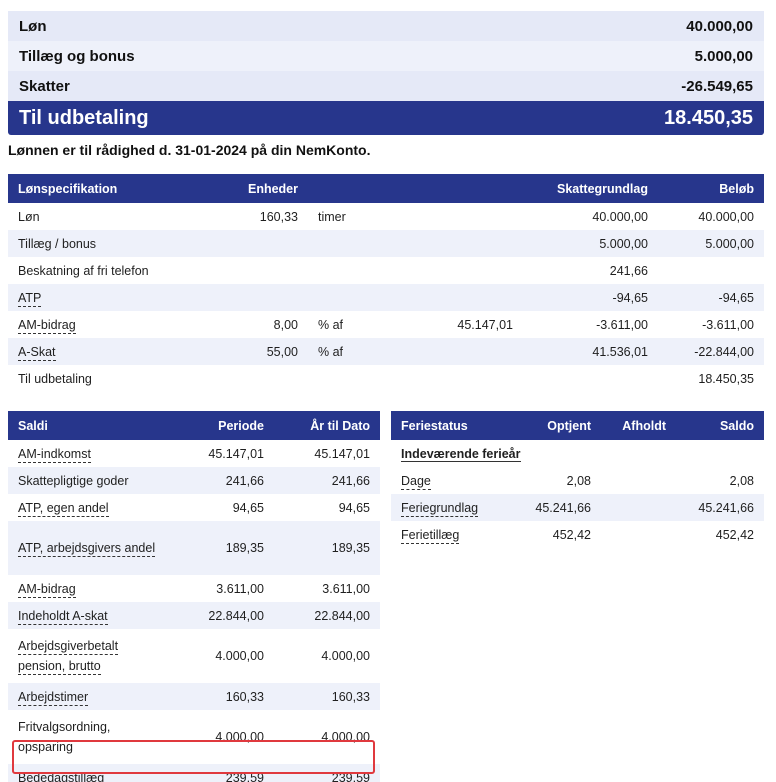 Image resolution: width=776 pixels, height=782 pixels. Describe the element at coordinates (64, 737) in the screenshot. I see `row-label: Fritvalgsordning, opsparing` at that location.